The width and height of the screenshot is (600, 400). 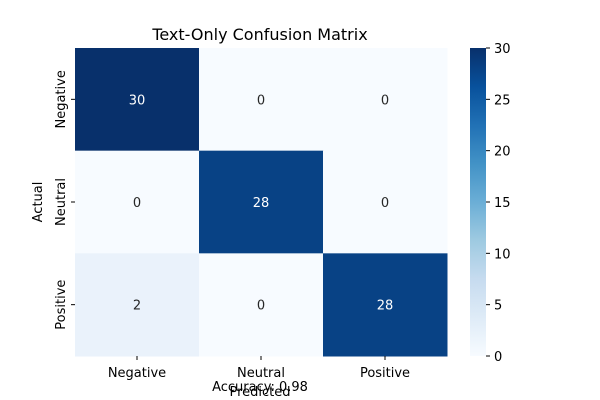 What do you see at coordinates (61, 305) in the screenshot?
I see `y-tick-label: Positive` at bounding box center [61, 305].